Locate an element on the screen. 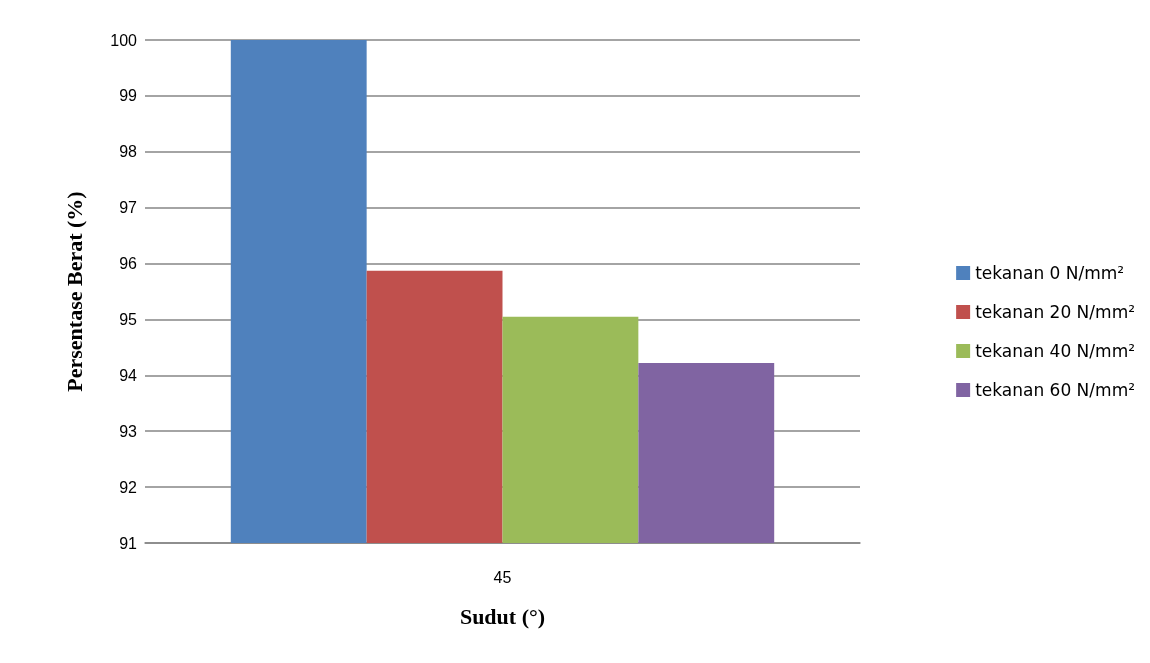 This screenshot has width=1150, height=663. y-tick-label: 100 is located at coordinates (124, 40).